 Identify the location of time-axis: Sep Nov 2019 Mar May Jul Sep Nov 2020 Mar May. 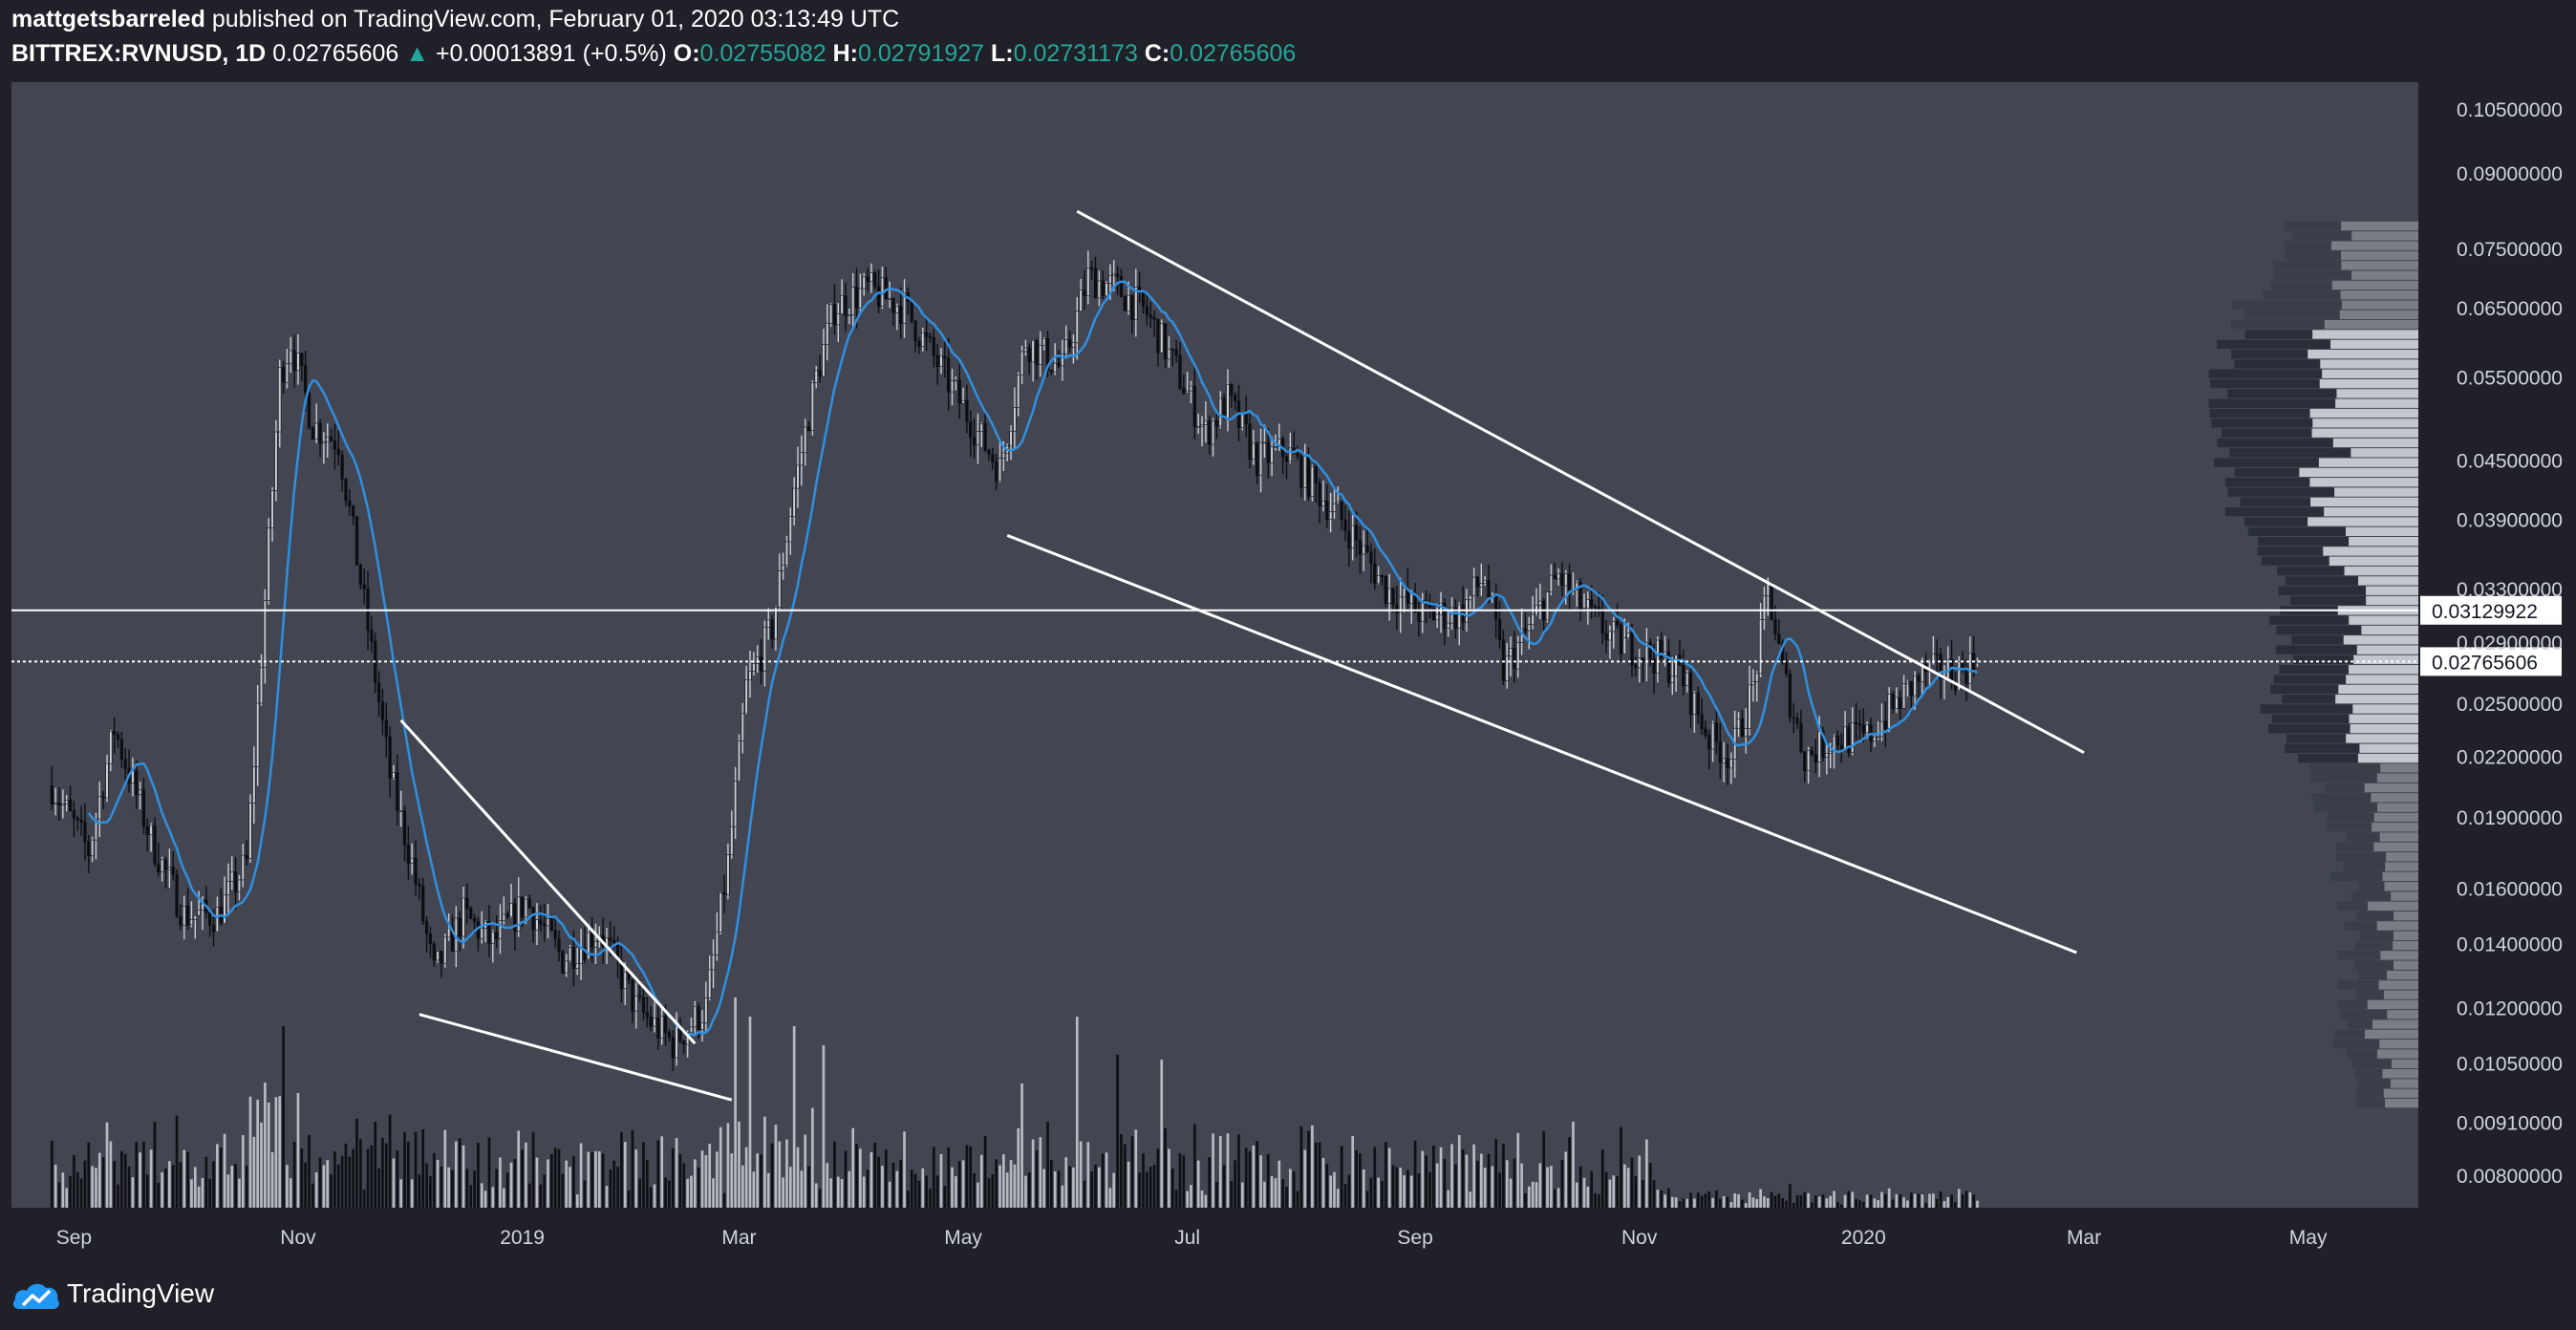
(1192, 1238).